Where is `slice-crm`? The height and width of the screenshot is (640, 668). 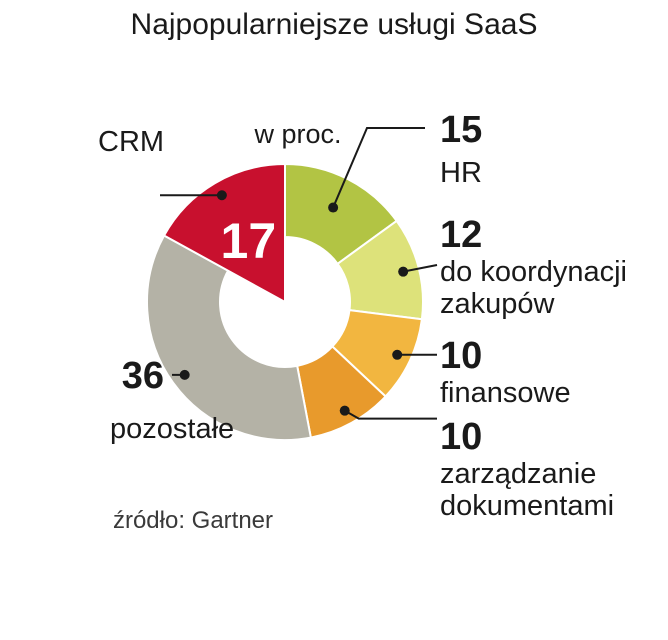 slice-crm is located at coordinates (224, 233).